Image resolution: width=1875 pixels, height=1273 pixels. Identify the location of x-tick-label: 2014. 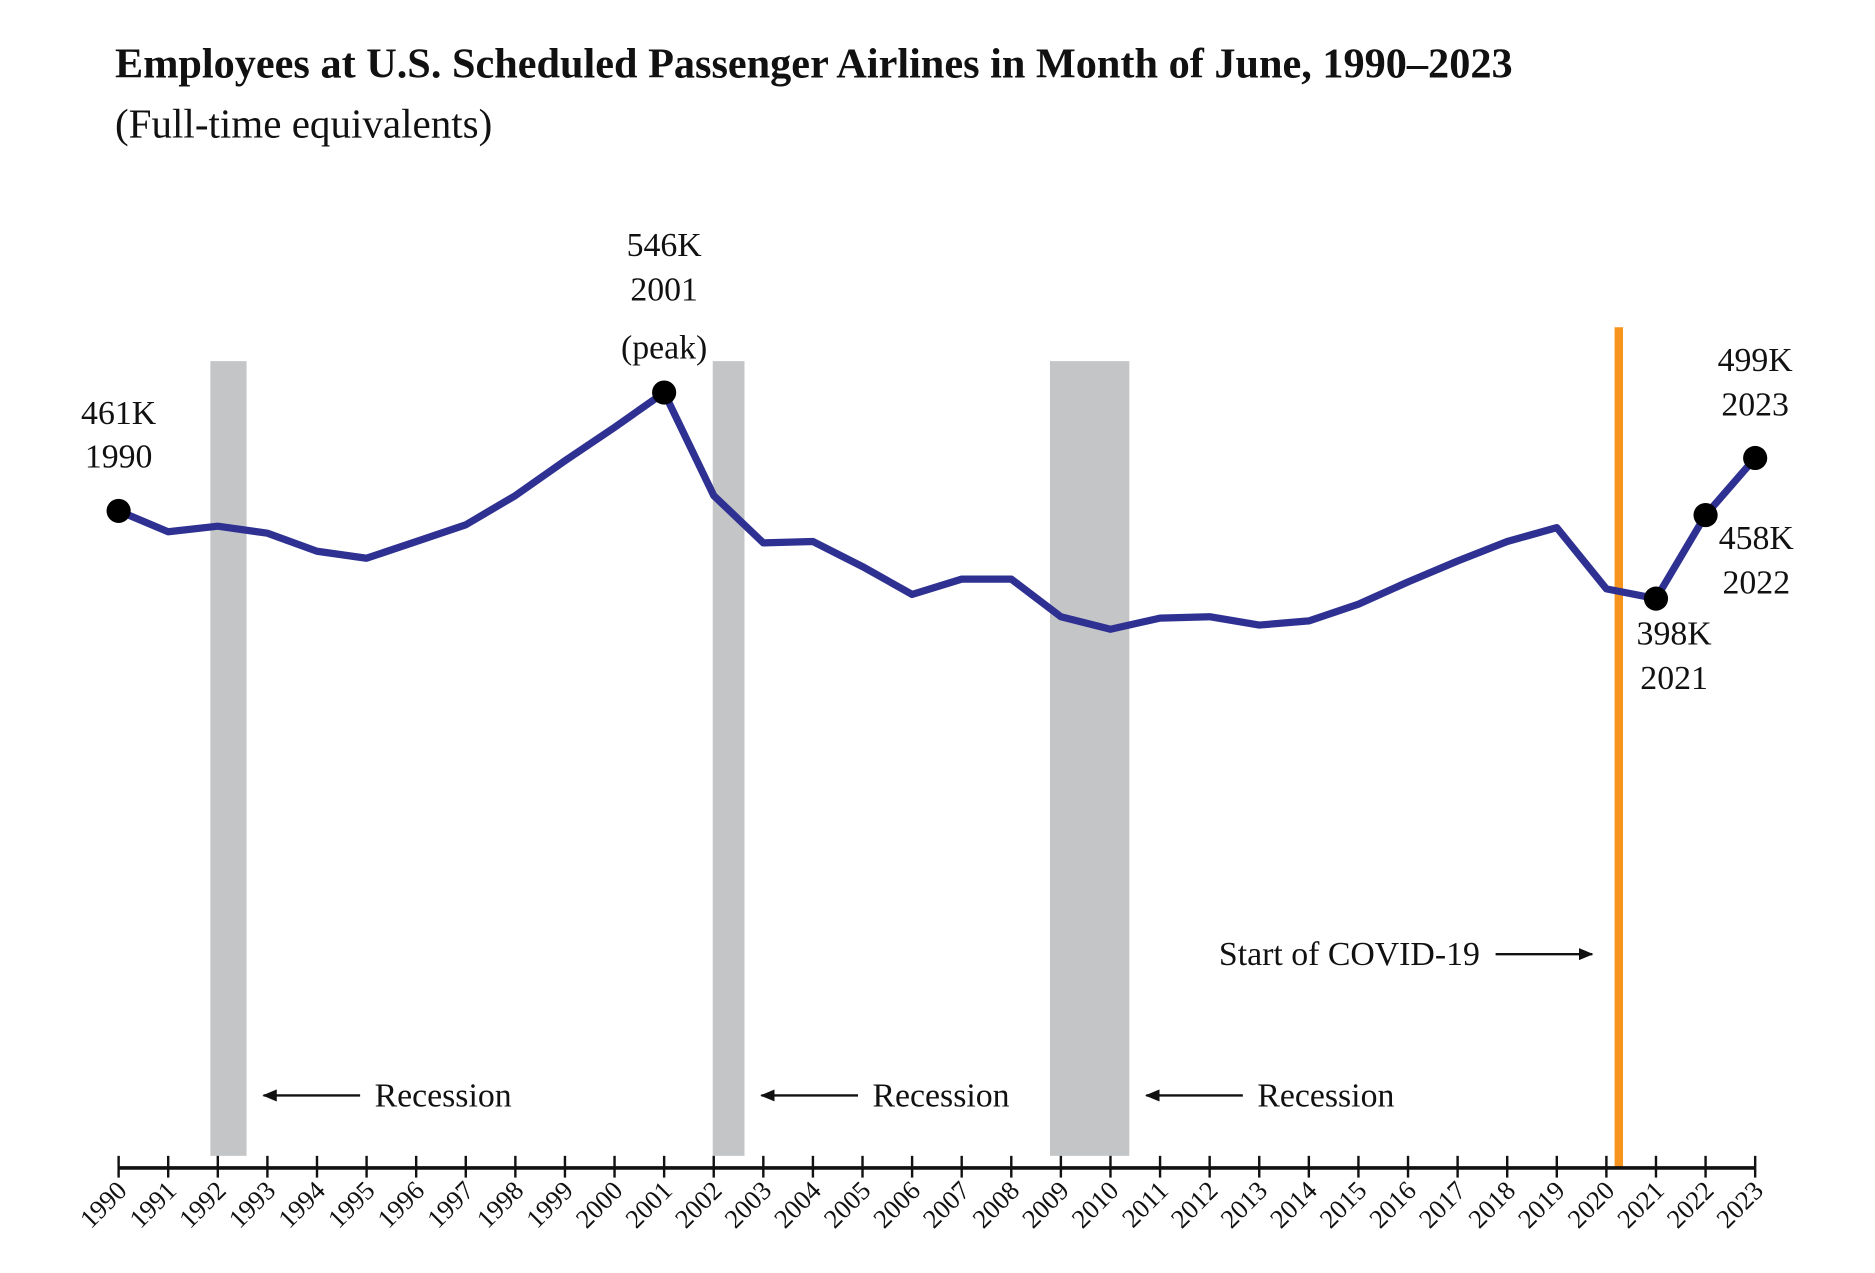
(1293, 1204).